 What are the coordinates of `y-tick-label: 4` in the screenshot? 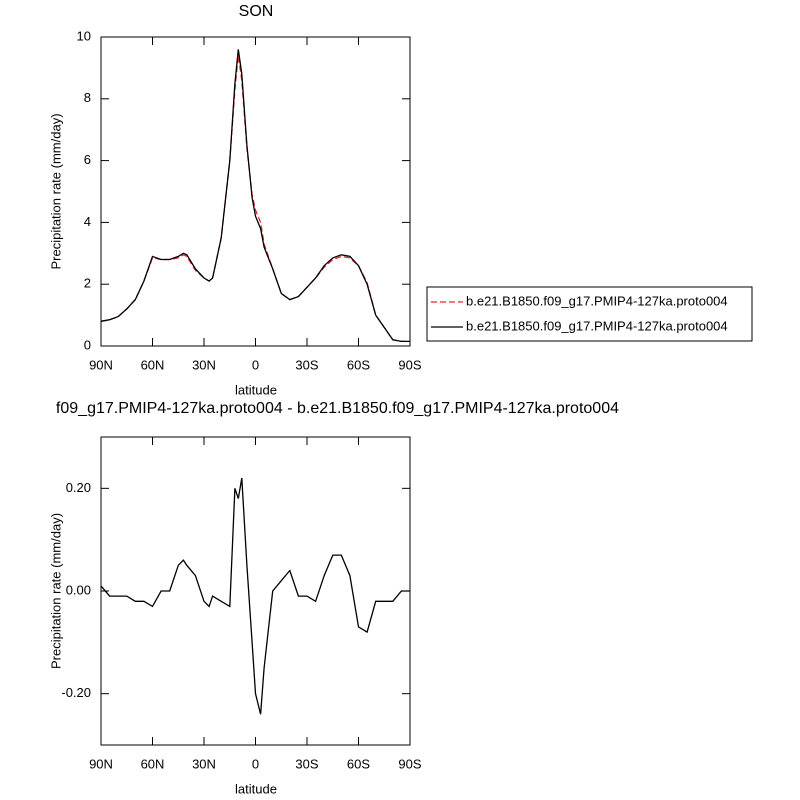 It's located at (87, 221).